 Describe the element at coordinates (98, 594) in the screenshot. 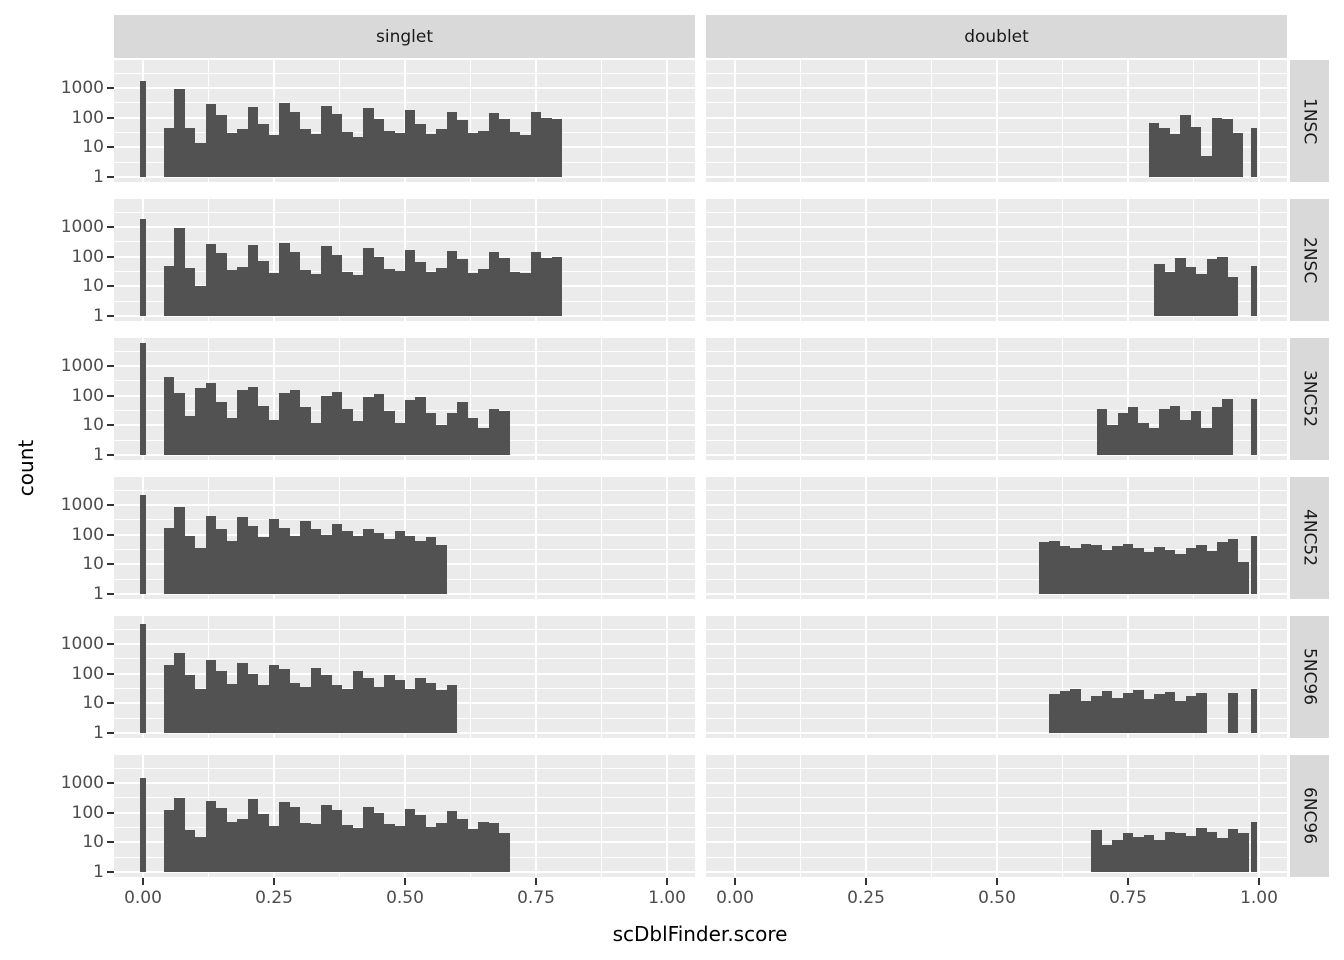

I see `y-tick-label: 1` at that location.